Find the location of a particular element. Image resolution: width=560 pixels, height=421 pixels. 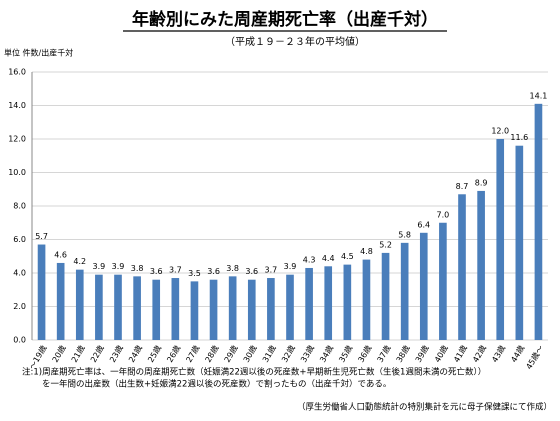

x-tick-label: 23歳 is located at coordinates (116, 353).